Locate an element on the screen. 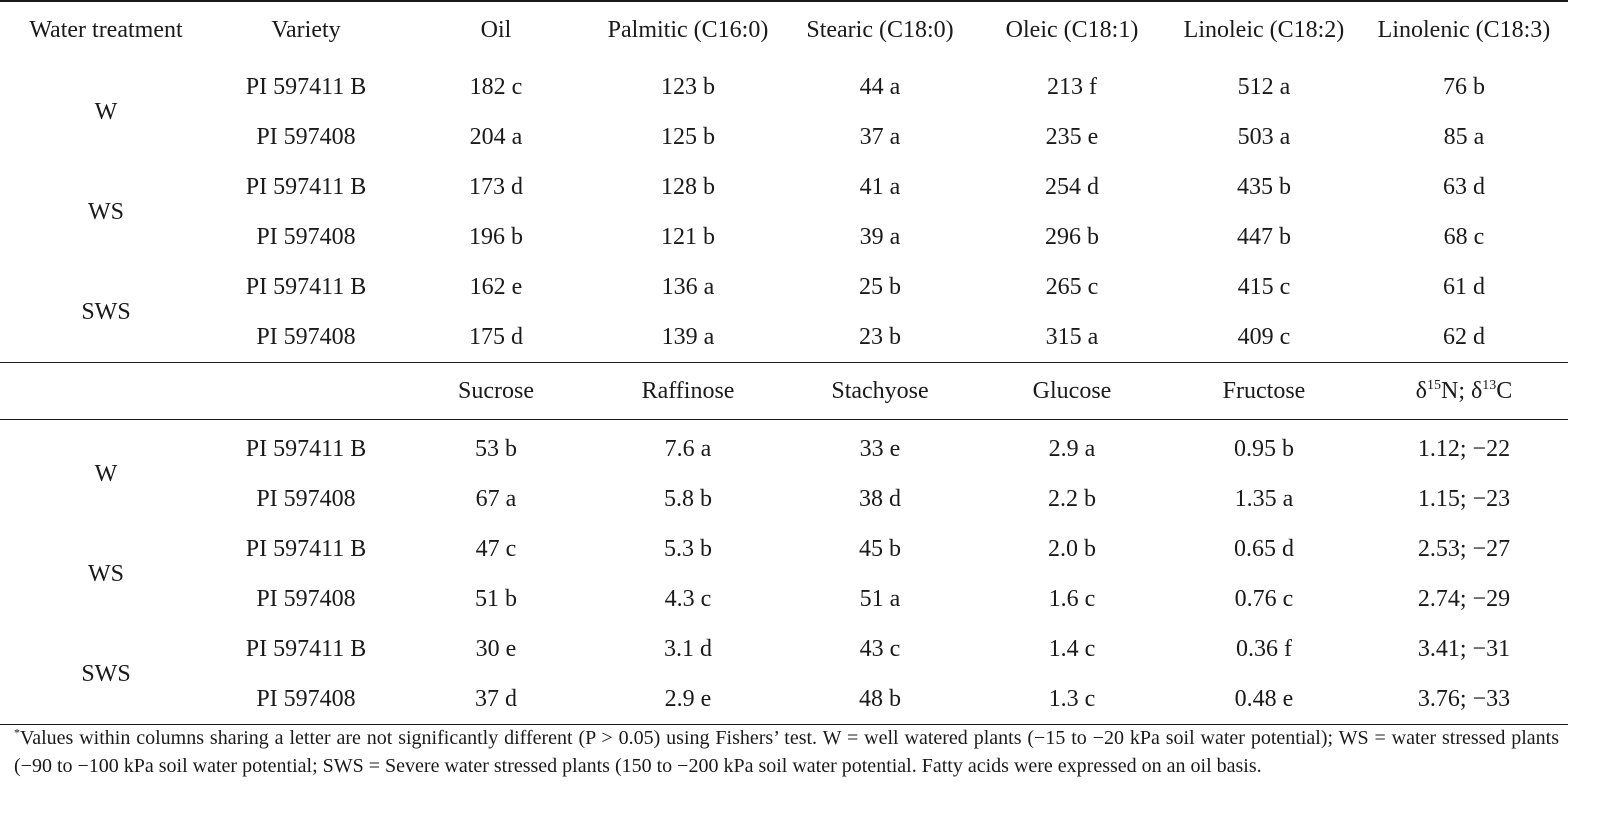  value-cell: 128 b is located at coordinates (688, 186).